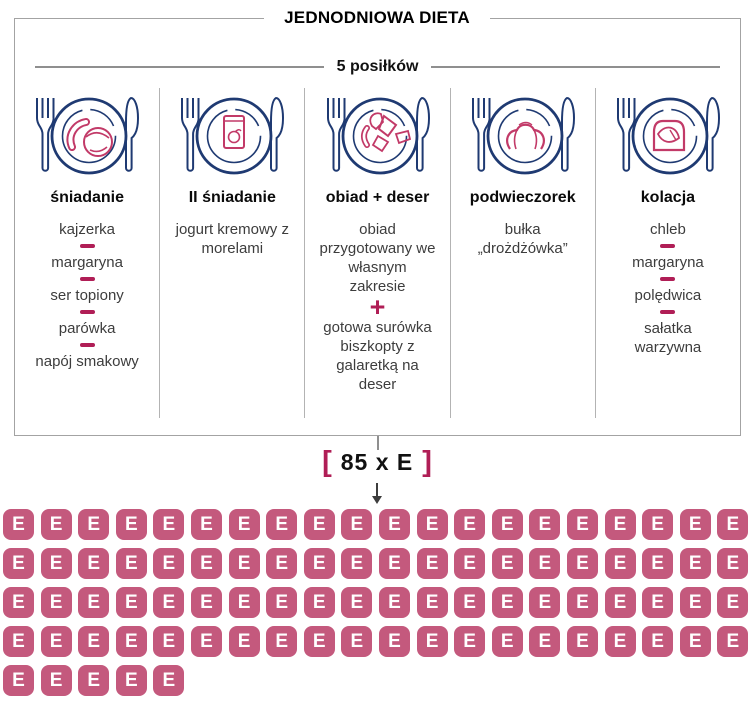  Describe the element at coordinates (523, 135) in the screenshot. I see `plate-croissant-icon` at that location.